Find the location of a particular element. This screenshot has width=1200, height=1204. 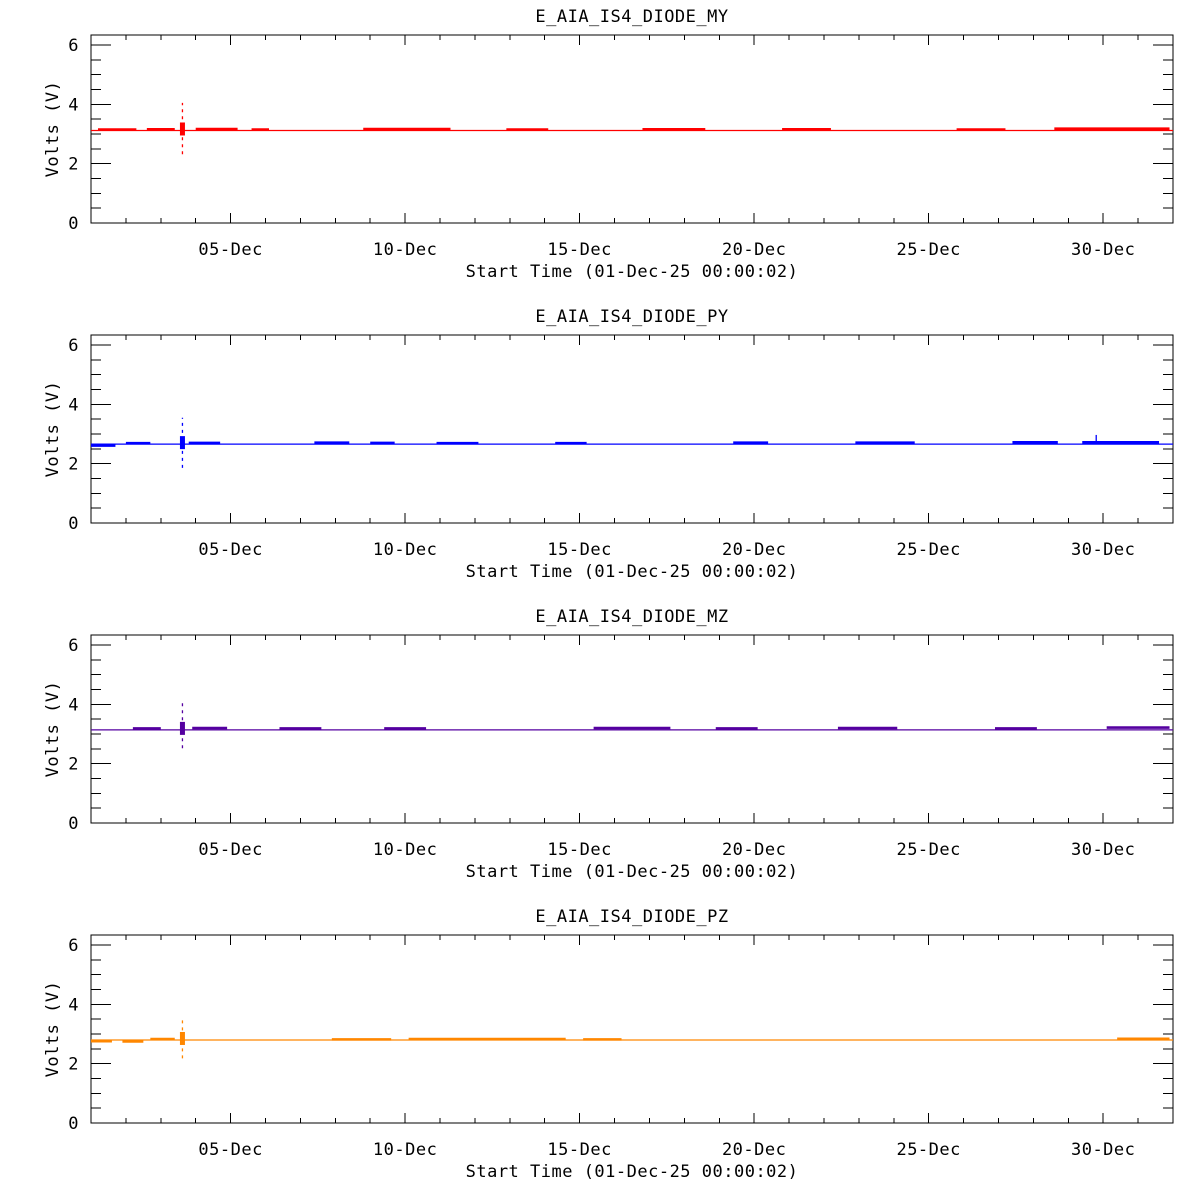

chart-title: E_AIA_IS4_DIODE_PY is located at coordinates (631, 317).